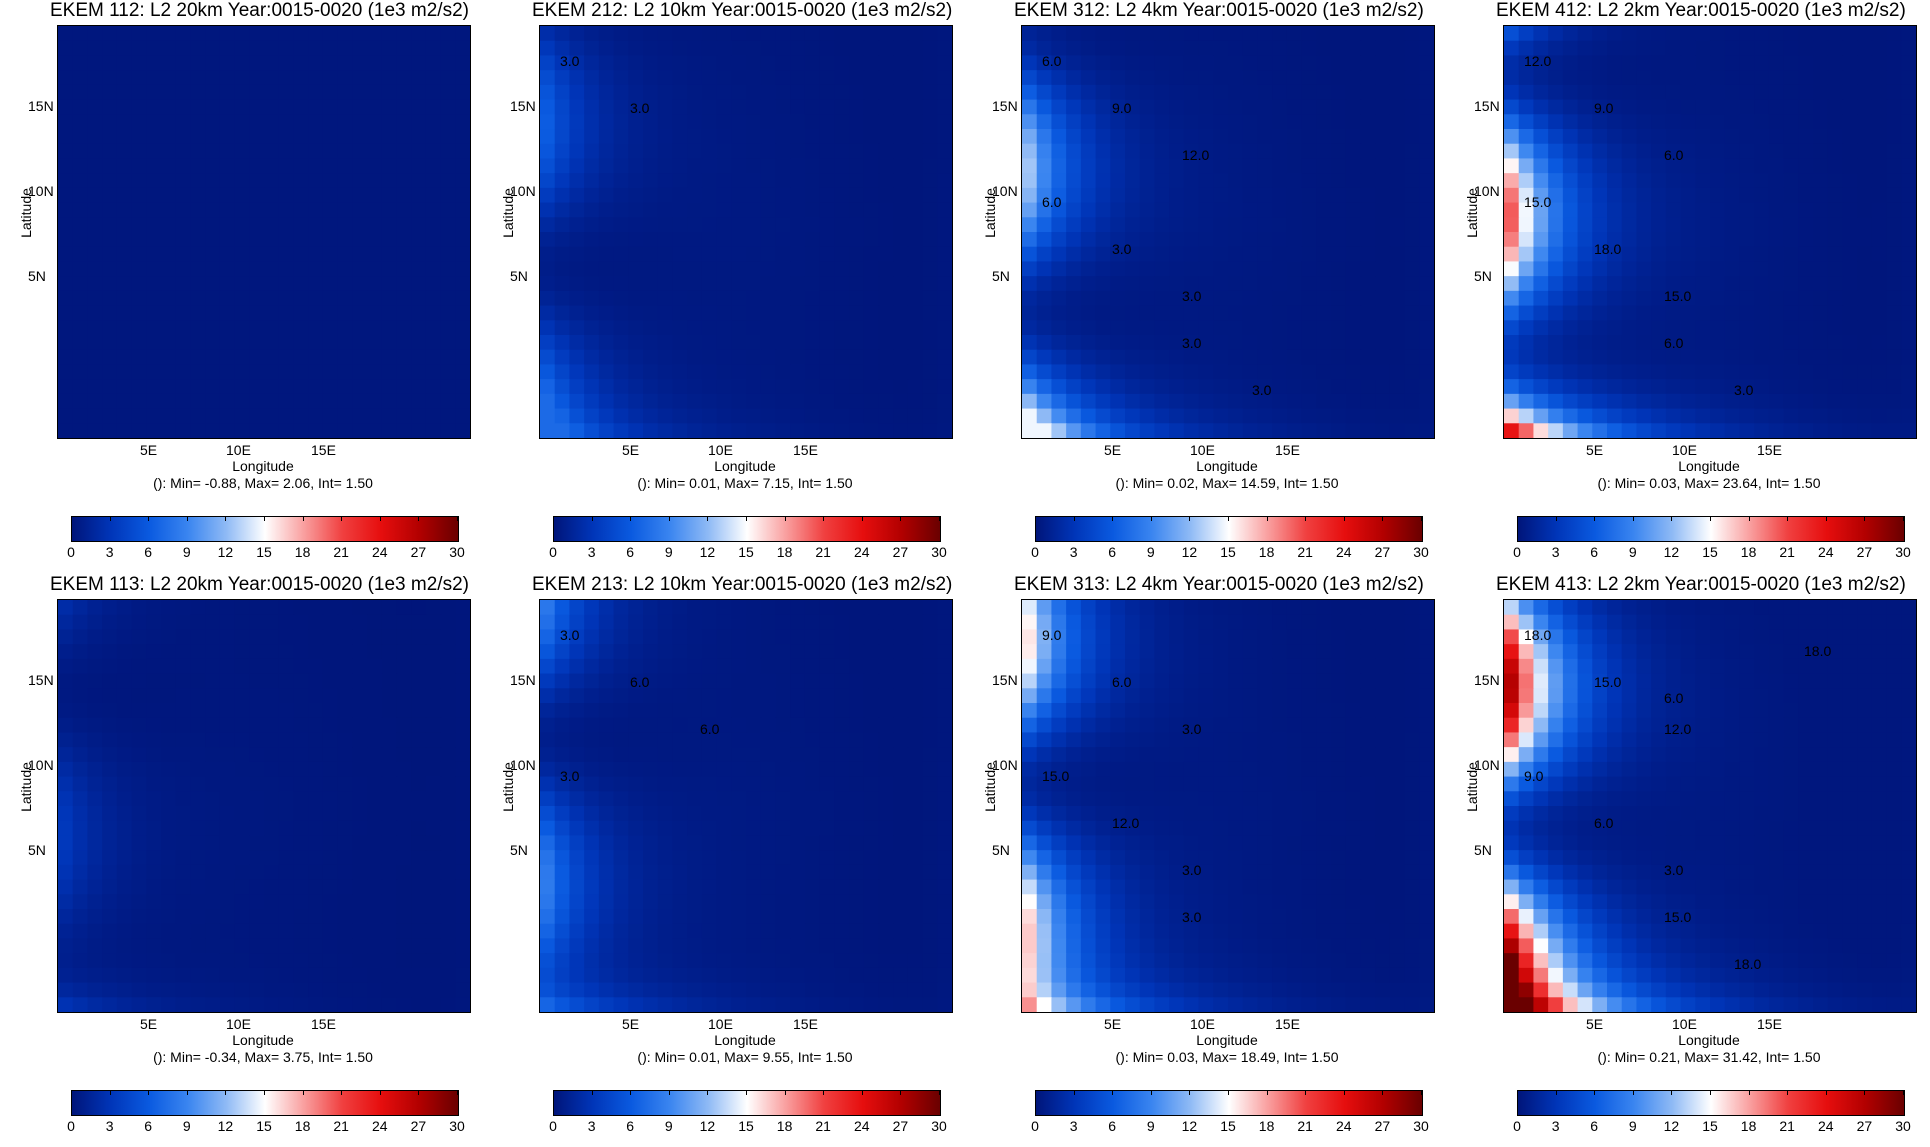  I want to click on colorbar-tick-label: 9, so click(186, 552).